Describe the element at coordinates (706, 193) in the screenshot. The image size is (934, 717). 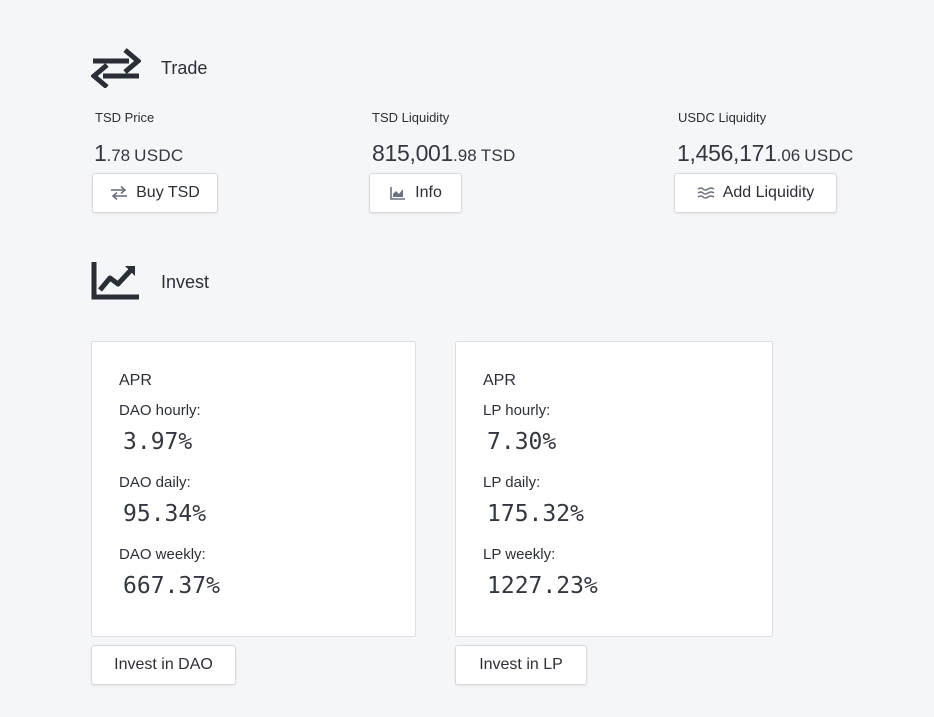
I see `waves-icon` at that location.